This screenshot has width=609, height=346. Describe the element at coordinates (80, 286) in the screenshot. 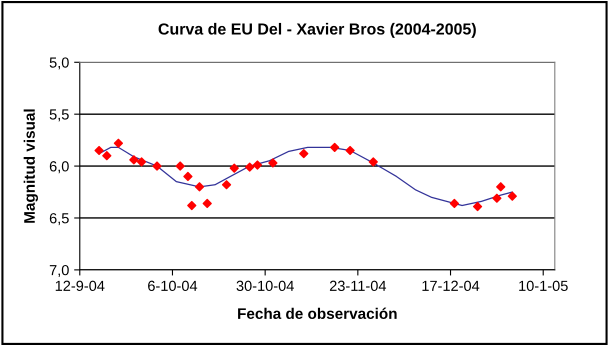

I see `x-tick-label: 12-9-04` at that location.